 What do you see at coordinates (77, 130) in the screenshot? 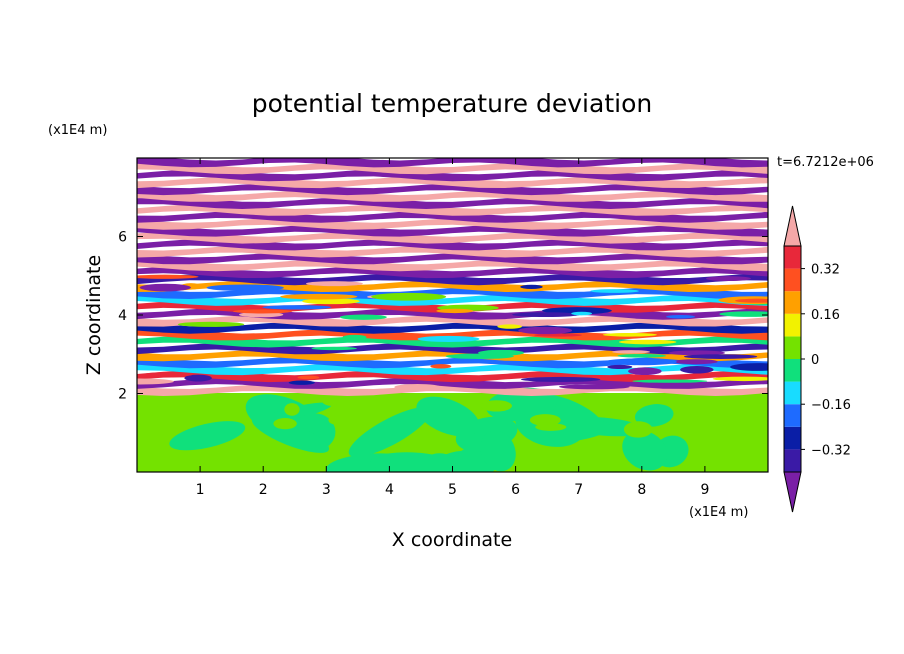
I see `y-axis-unit: (x1E4 m)` at bounding box center [77, 130].